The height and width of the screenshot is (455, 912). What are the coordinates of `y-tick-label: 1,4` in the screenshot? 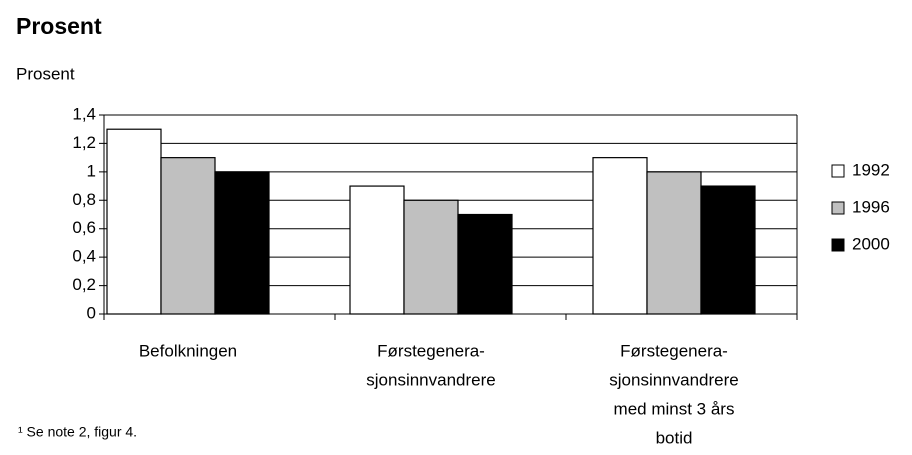 It's located at (84, 113).